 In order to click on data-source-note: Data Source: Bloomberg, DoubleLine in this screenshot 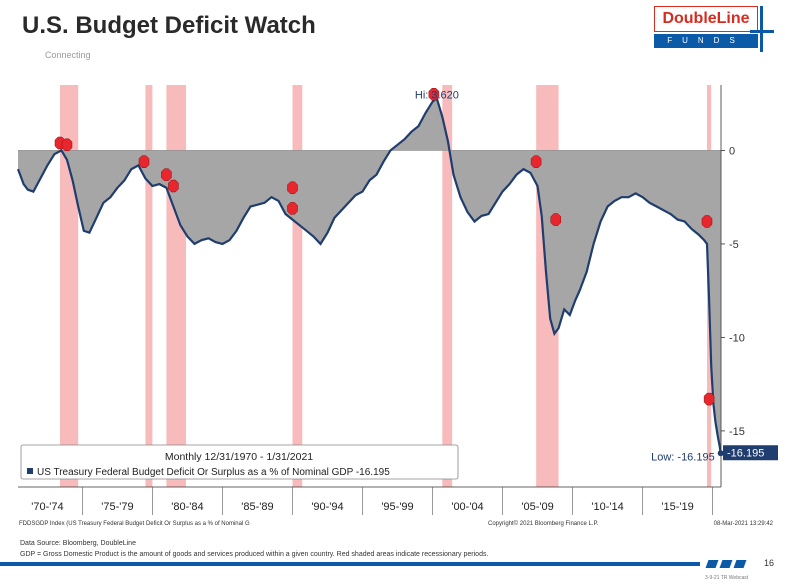, I will do `click(78, 543)`.